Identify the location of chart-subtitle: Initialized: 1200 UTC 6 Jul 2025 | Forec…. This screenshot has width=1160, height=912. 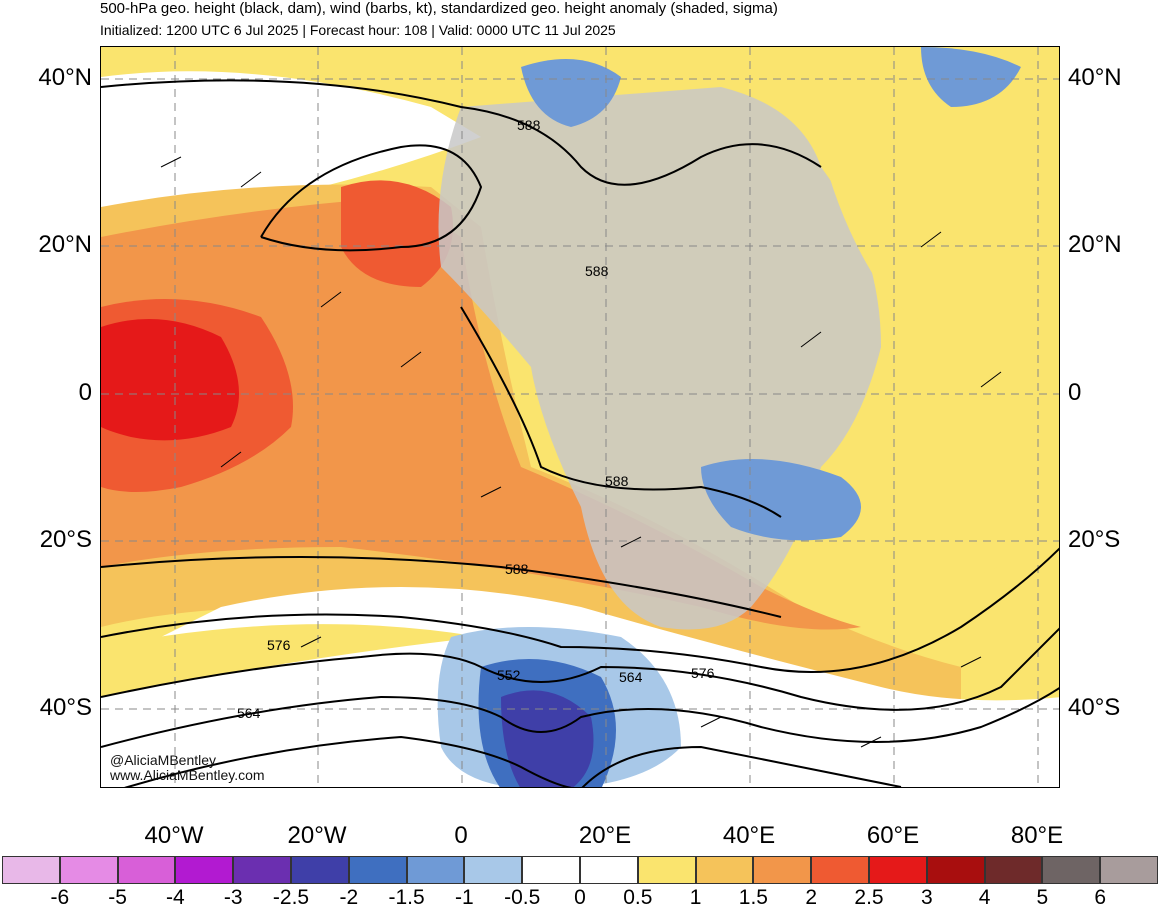
(358, 30).